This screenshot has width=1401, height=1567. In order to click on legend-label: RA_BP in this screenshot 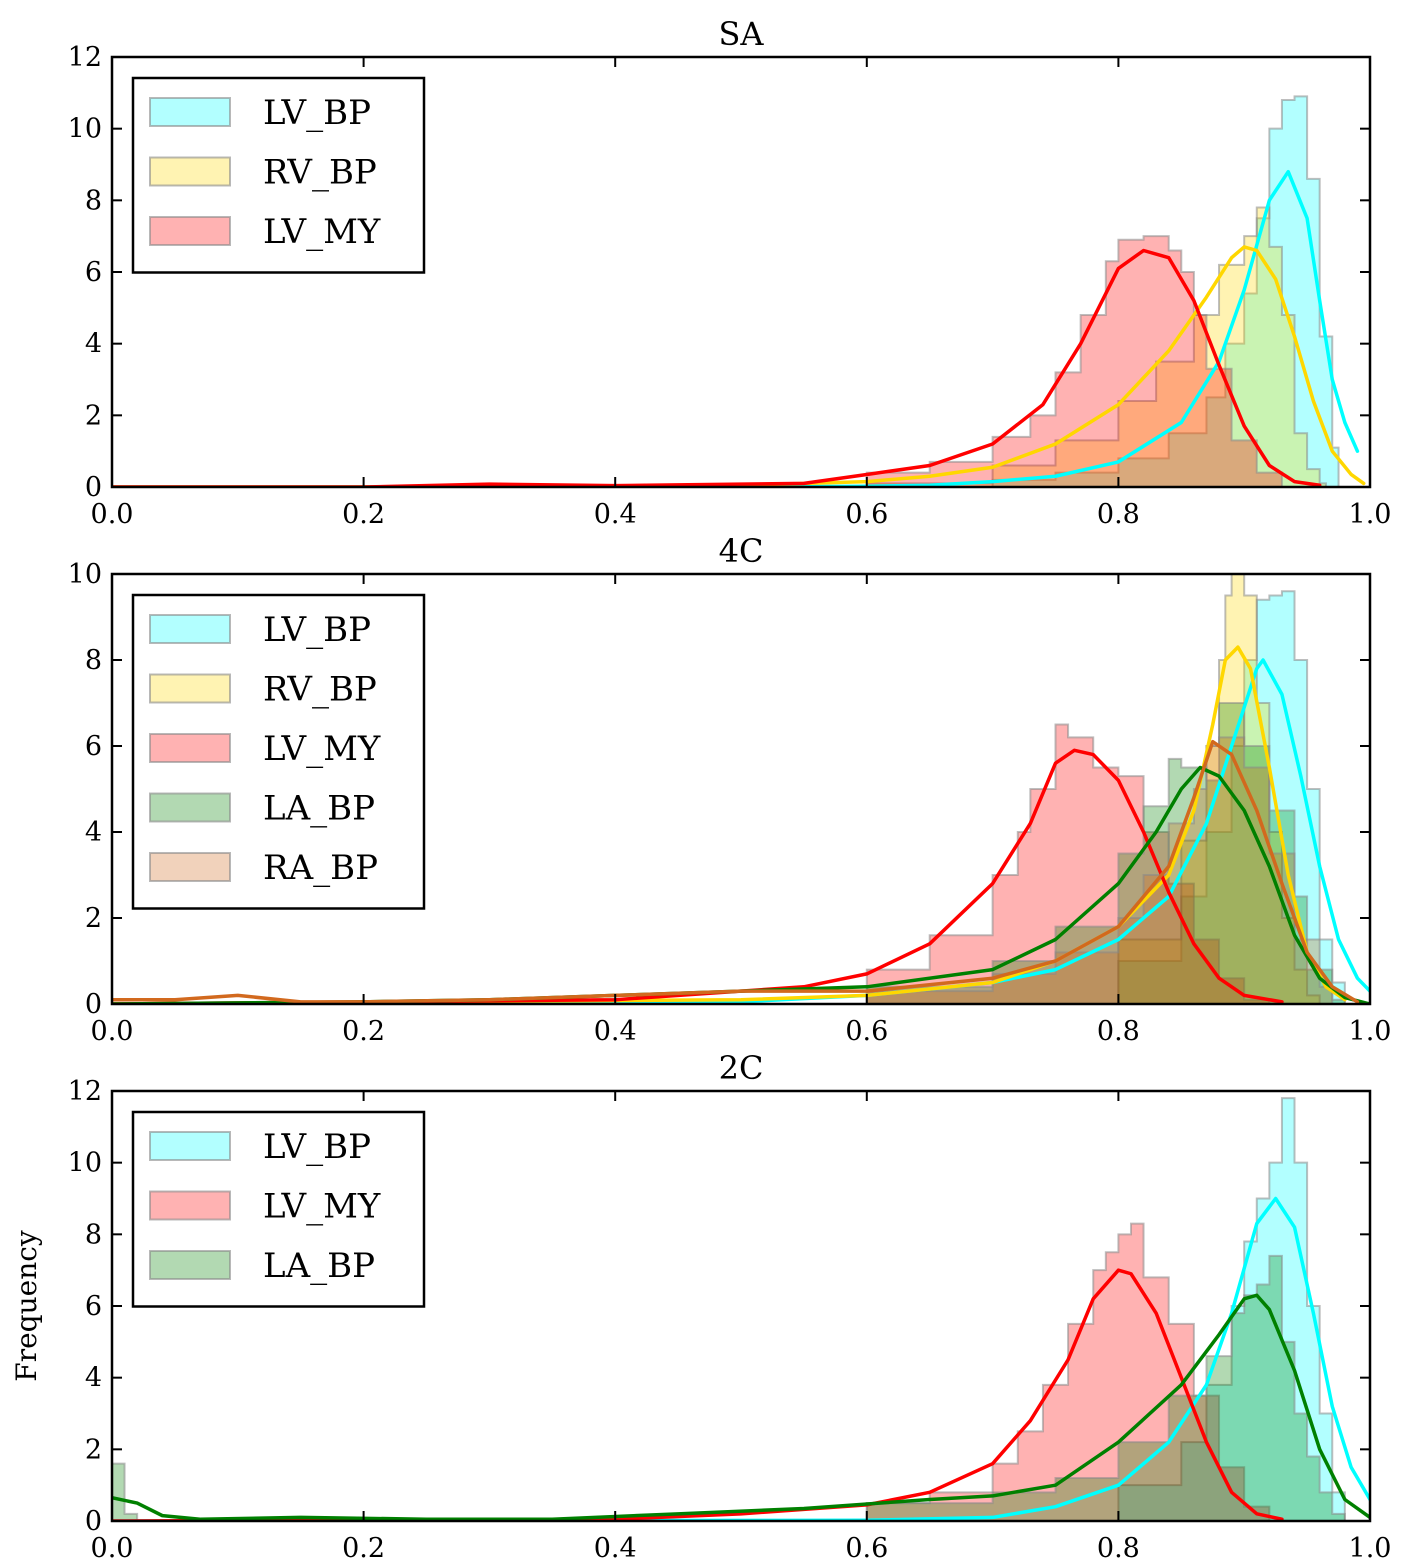, I will do `click(320, 868)`.